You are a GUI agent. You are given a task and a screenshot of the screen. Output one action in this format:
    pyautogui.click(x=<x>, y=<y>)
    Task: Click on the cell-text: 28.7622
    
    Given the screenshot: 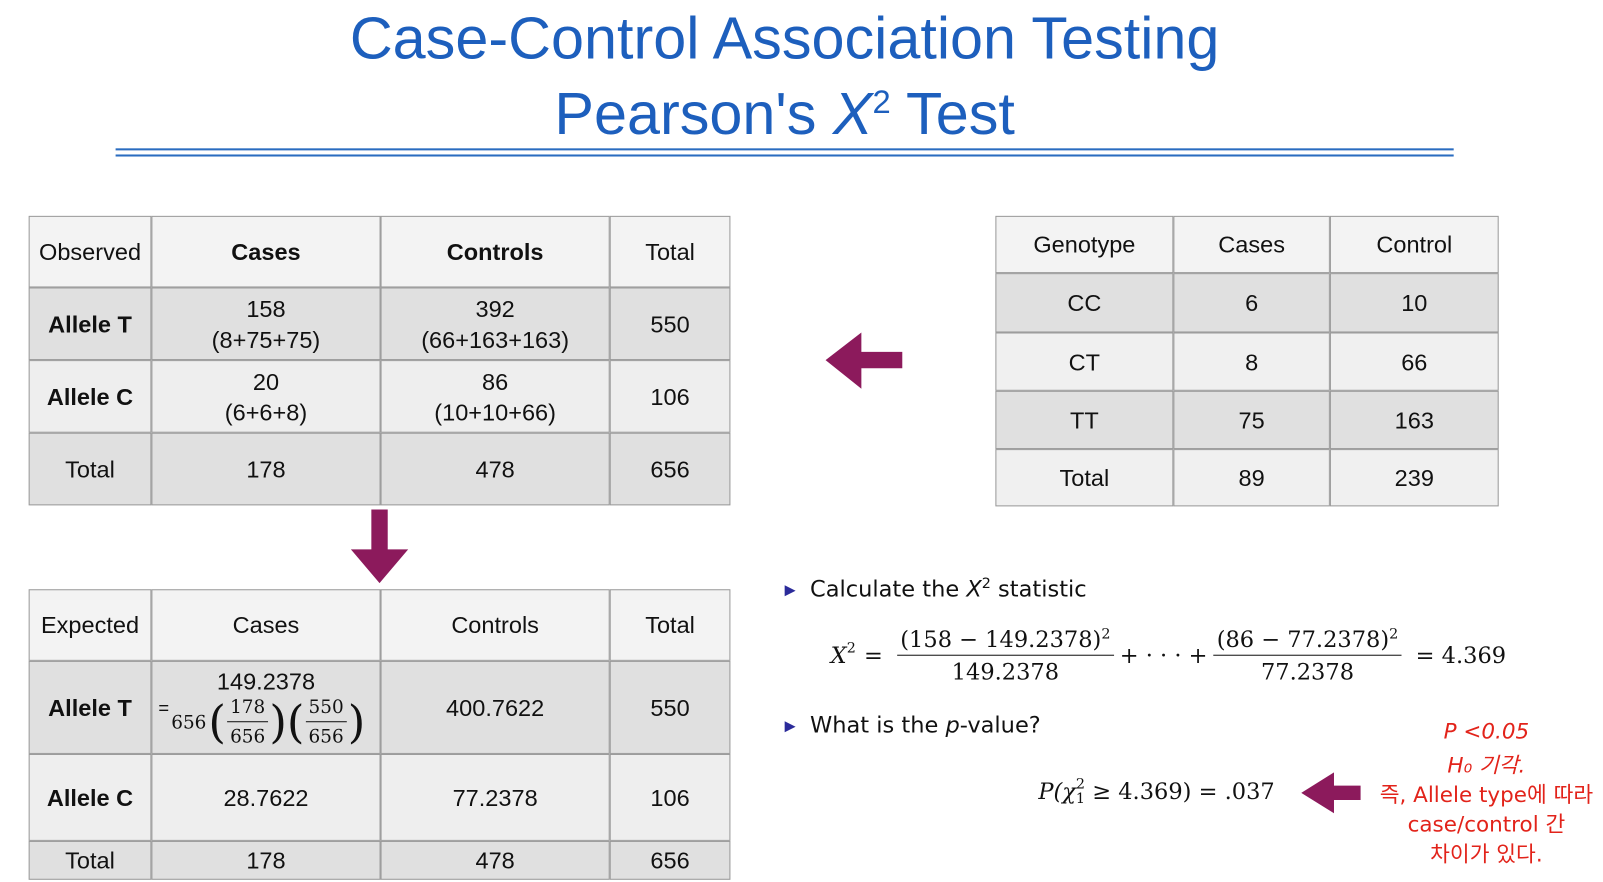 What is the action you would take?
    pyautogui.click(x=266, y=797)
    